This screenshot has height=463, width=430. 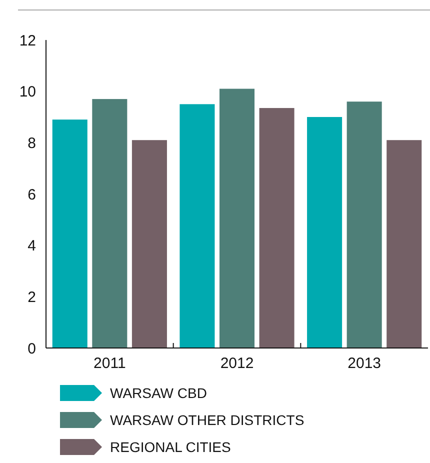 What do you see at coordinates (365, 363) in the screenshot?
I see `x-tick-label: 2013` at bounding box center [365, 363].